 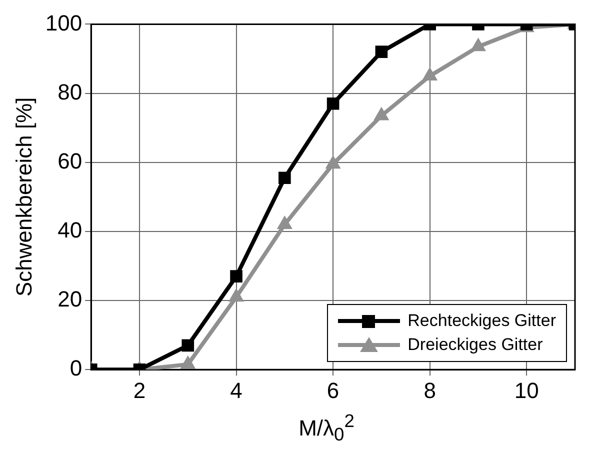 I want to click on y-tick-label: 40, so click(x=70, y=230).